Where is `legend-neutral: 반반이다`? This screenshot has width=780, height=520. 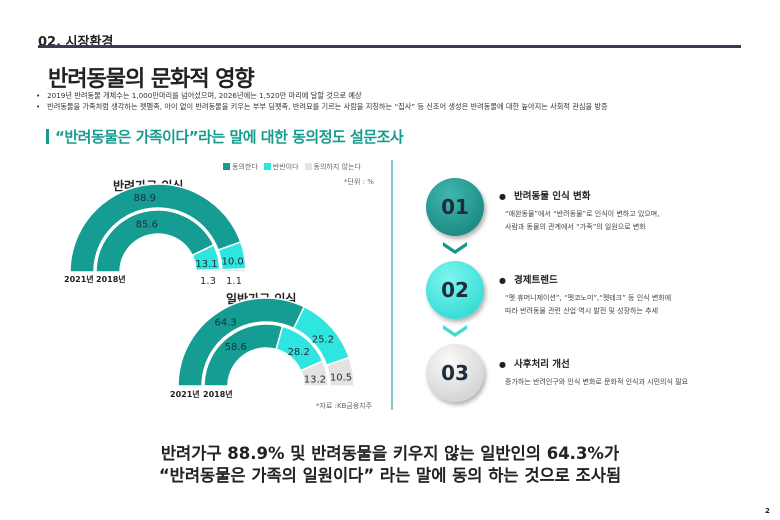
legend-neutral: 반반이다 is located at coordinates (281, 167).